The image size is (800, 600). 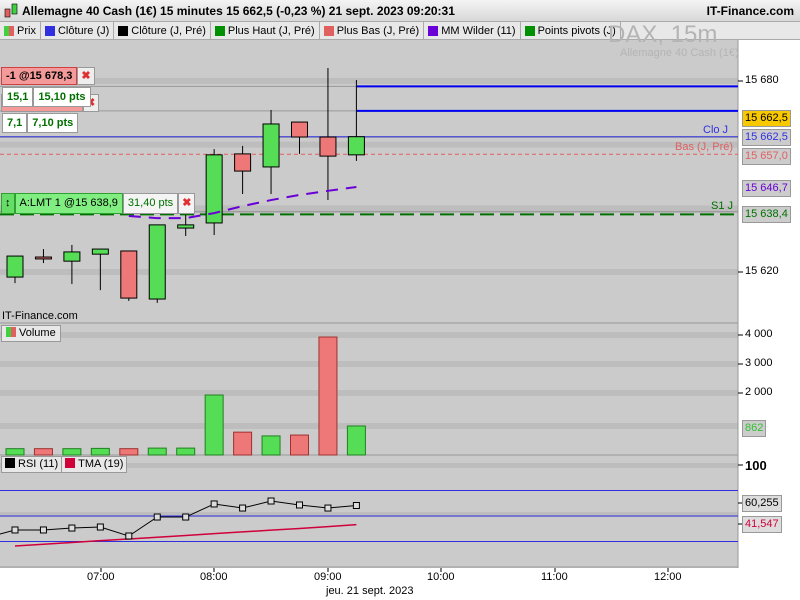 What do you see at coordinates (62, 97) in the screenshot?
I see `order-distance: 15,10 pts` at bounding box center [62, 97].